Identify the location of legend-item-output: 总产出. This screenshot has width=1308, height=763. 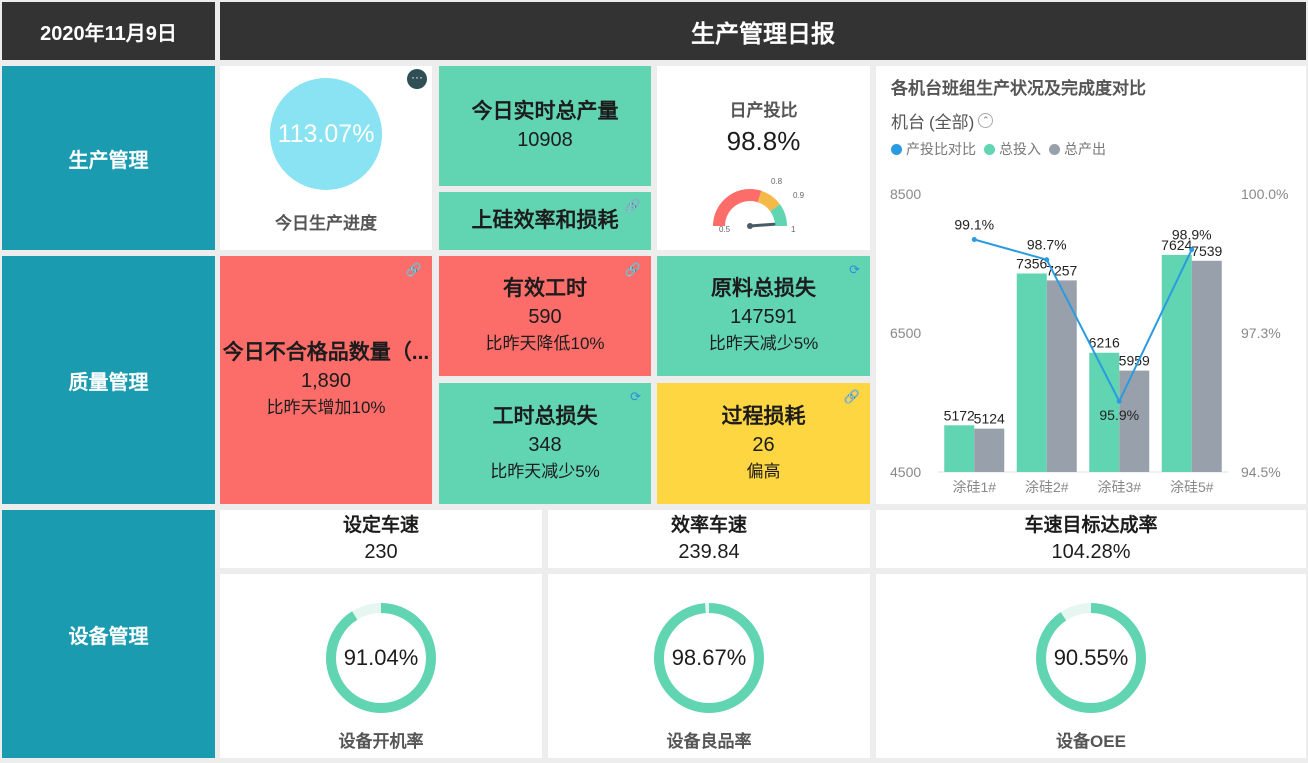
(1077, 149).